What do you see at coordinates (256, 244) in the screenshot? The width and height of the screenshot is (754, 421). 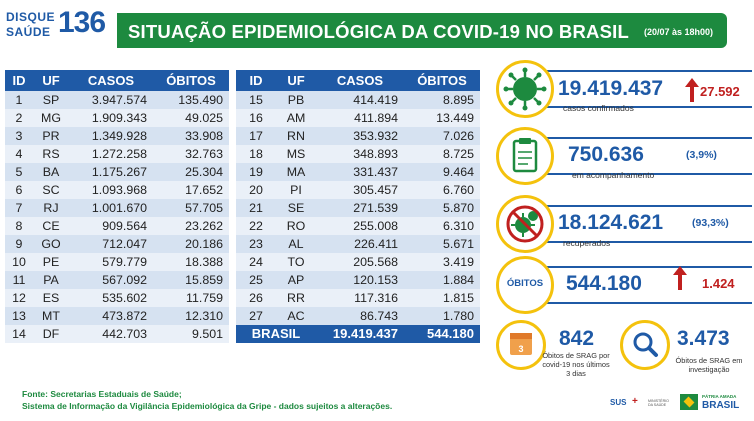 I see `cell-id: 23` at bounding box center [256, 244].